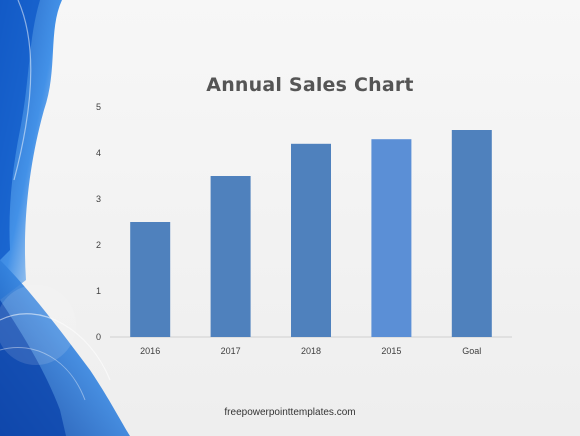 The height and width of the screenshot is (436, 580). What do you see at coordinates (471, 351) in the screenshot?
I see `x-tick-label: Goal` at bounding box center [471, 351].